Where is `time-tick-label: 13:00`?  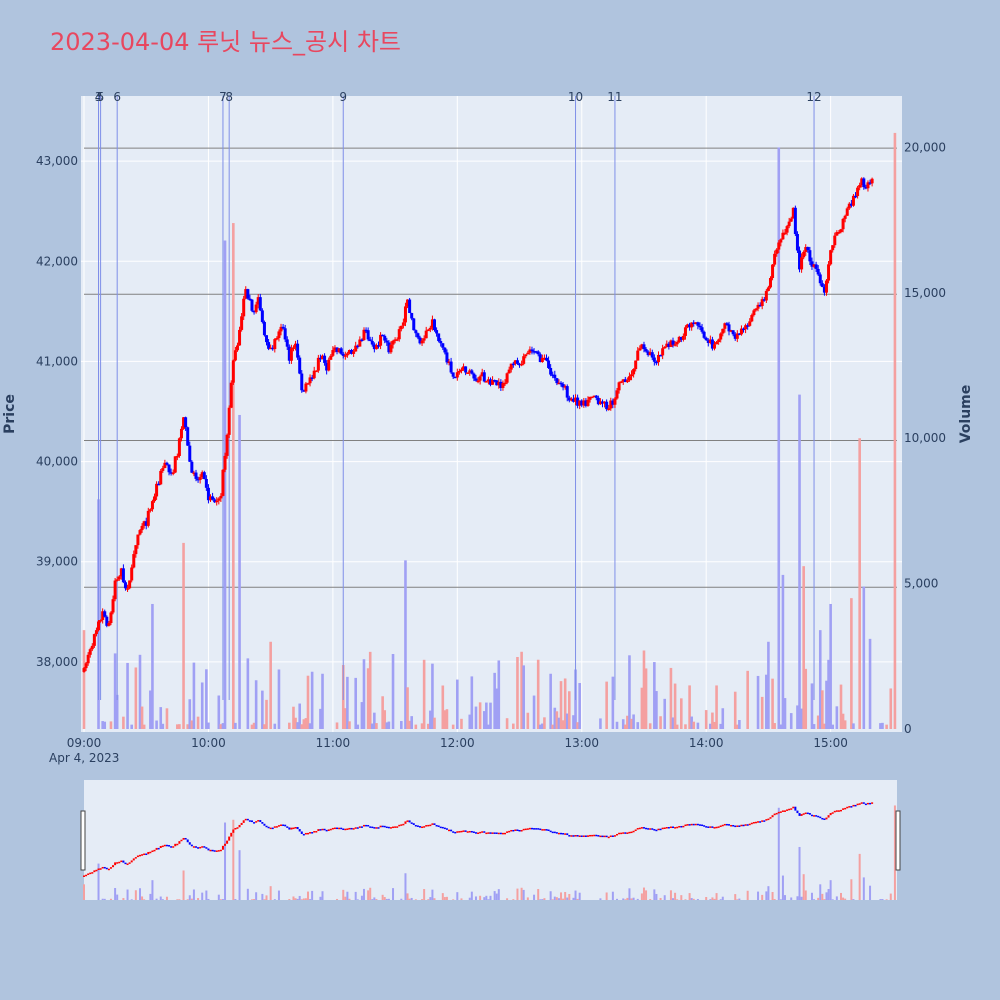 time-tick-label: 13:00 is located at coordinates (581, 743).